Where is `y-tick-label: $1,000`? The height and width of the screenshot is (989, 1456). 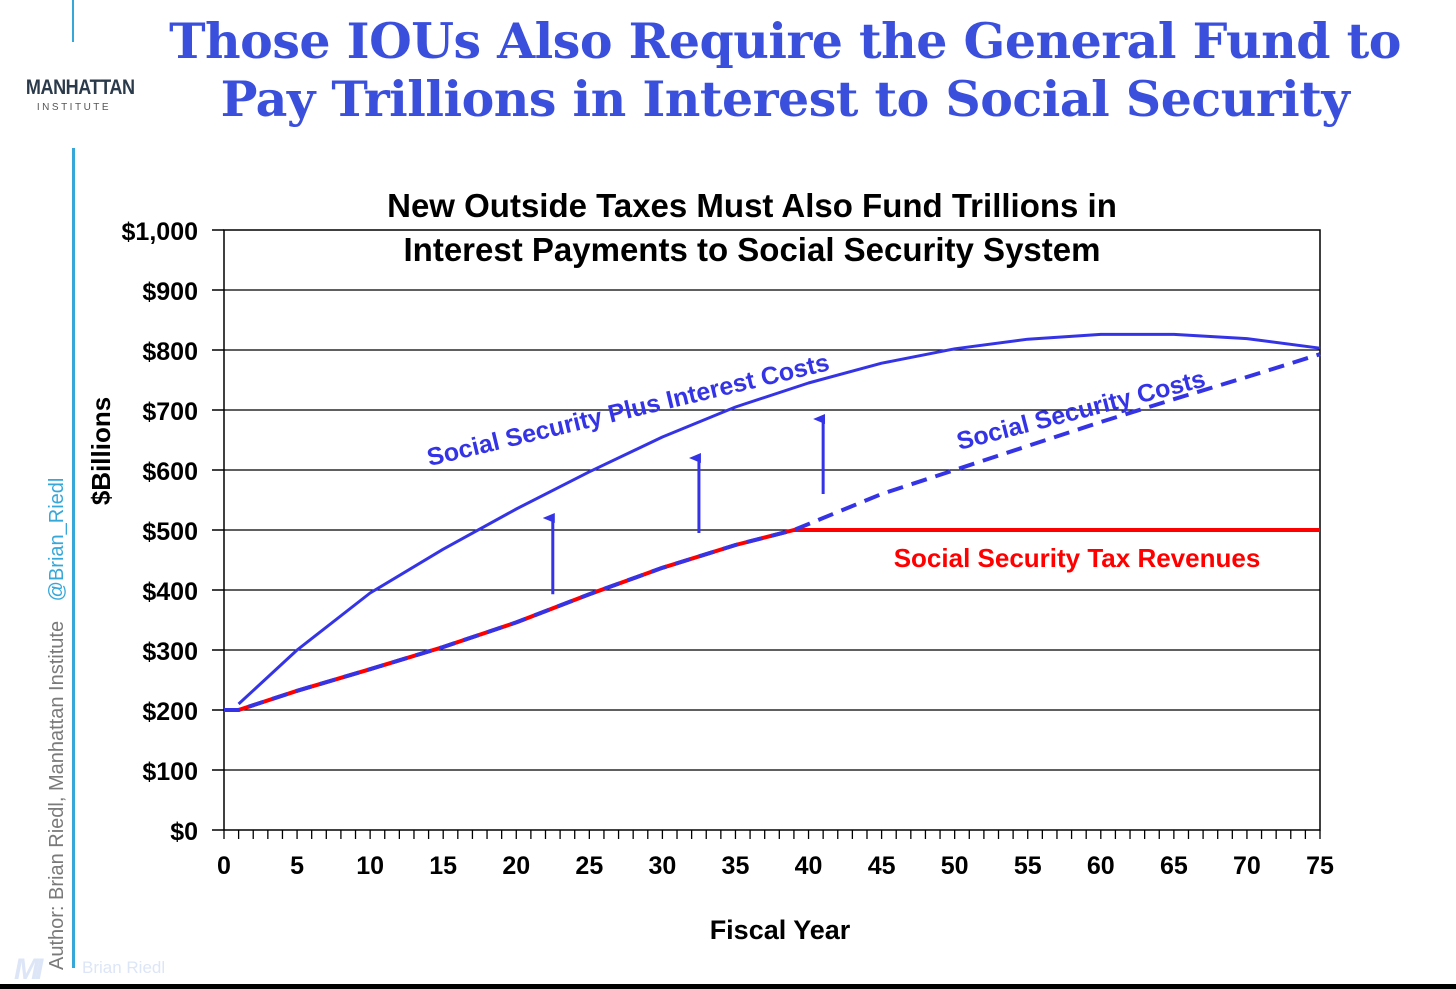
y-tick-label: $1,000 is located at coordinates (160, 232).